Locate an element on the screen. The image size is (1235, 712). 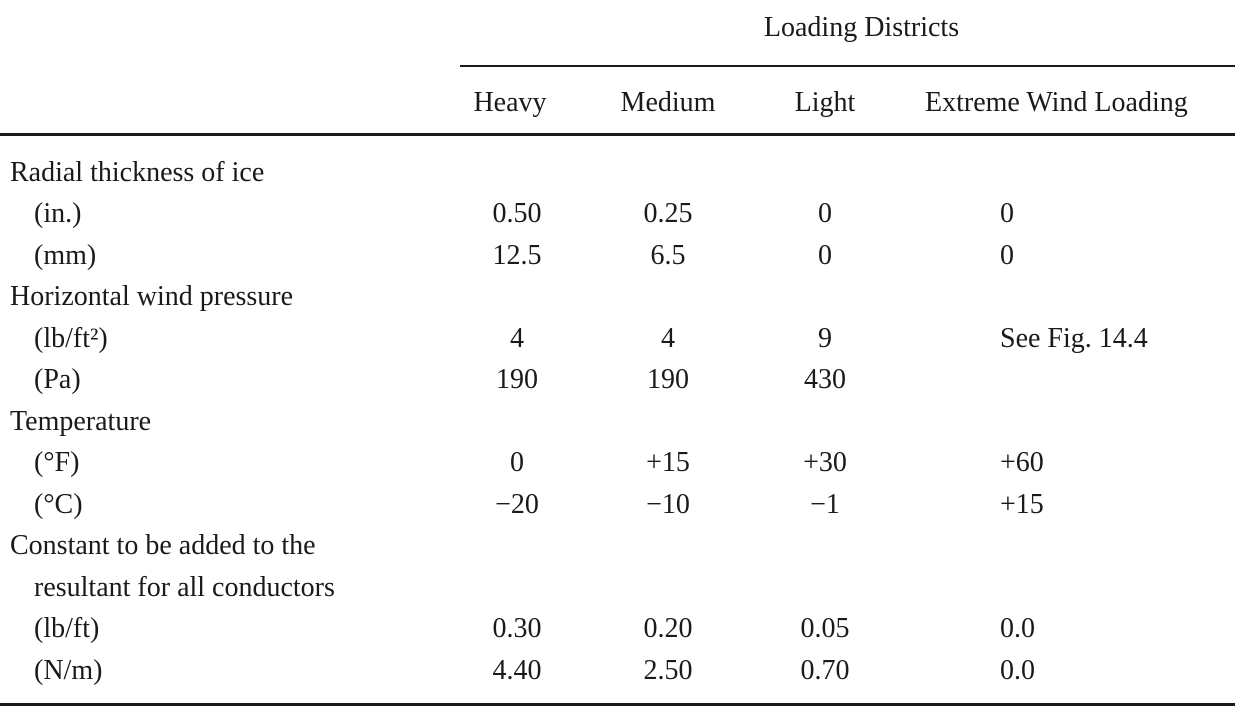
cell-heavy: 0 is located at coordinates (517, 463).